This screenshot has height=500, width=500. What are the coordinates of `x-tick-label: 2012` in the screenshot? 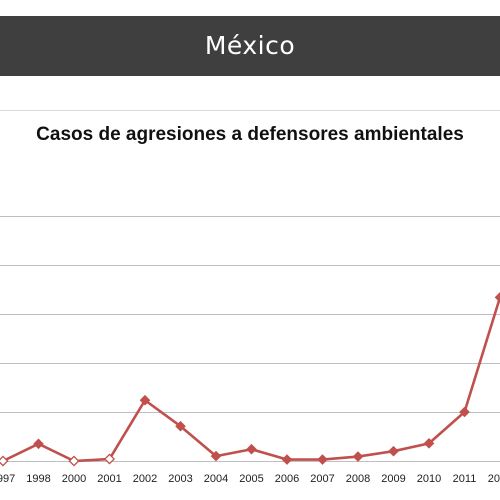 It's located at (494, 479).